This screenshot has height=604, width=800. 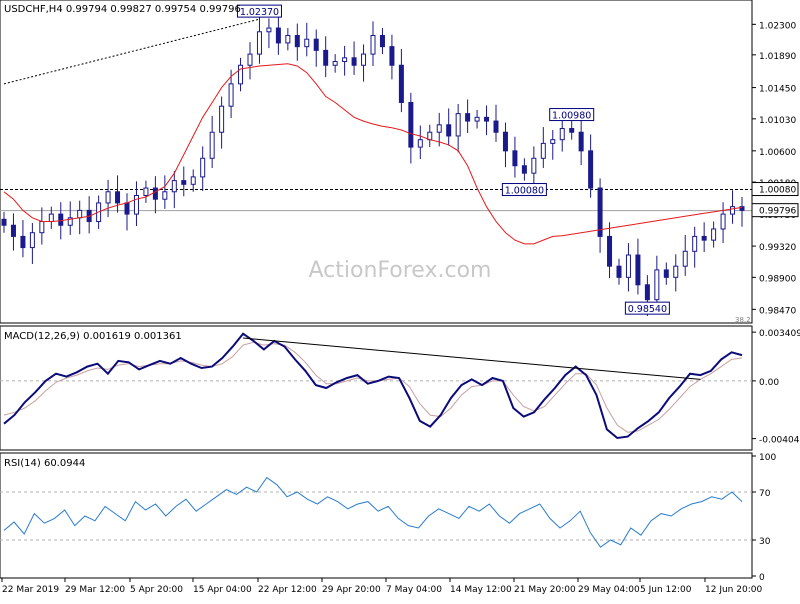 I want to click on macd-y-tick-label: -0.004043, so click(x=779, y=441).